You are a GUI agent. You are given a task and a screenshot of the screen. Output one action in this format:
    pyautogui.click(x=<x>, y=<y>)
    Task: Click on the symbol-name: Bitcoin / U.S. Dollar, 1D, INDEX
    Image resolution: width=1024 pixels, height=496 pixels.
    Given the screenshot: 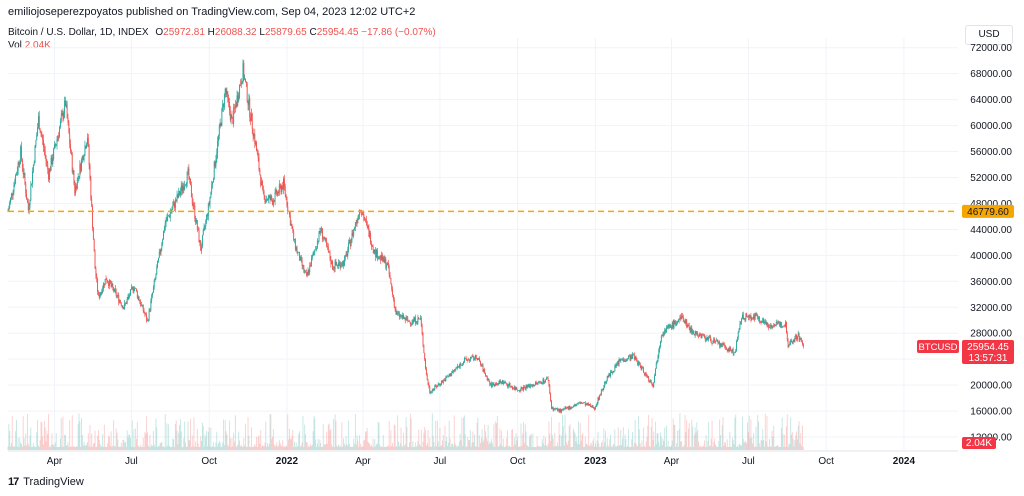 What is the action you would take?
    pyautogui.click(x=78, y=32)
    